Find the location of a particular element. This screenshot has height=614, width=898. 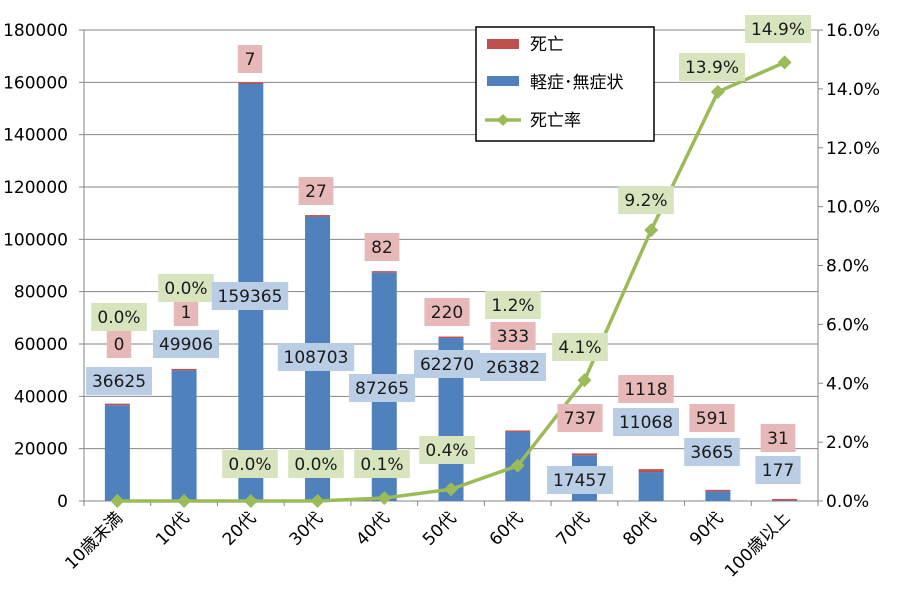

rate-value-label: 0.1% is located at coordinates (381, 465).